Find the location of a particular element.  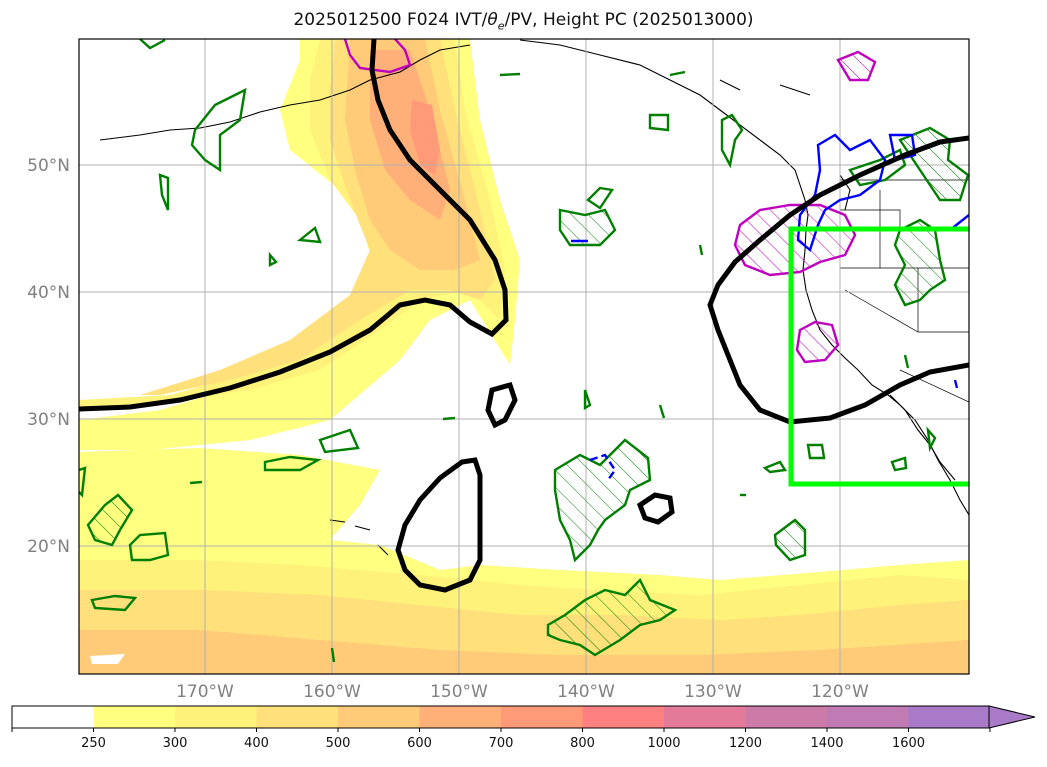

lat-label: 30°N is located at coordinates (48, 420).